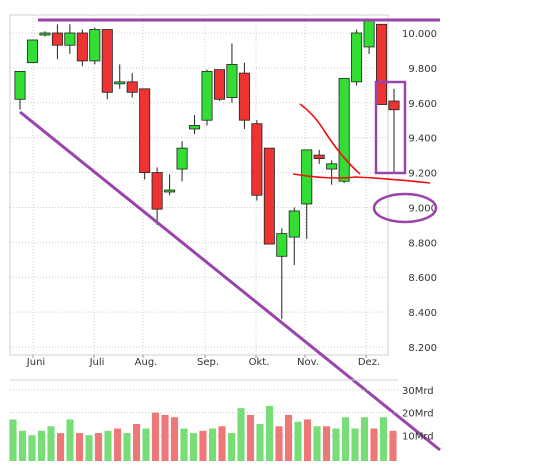  I want to click on volume-tick-label: 30Mrd, so click(418, 391).